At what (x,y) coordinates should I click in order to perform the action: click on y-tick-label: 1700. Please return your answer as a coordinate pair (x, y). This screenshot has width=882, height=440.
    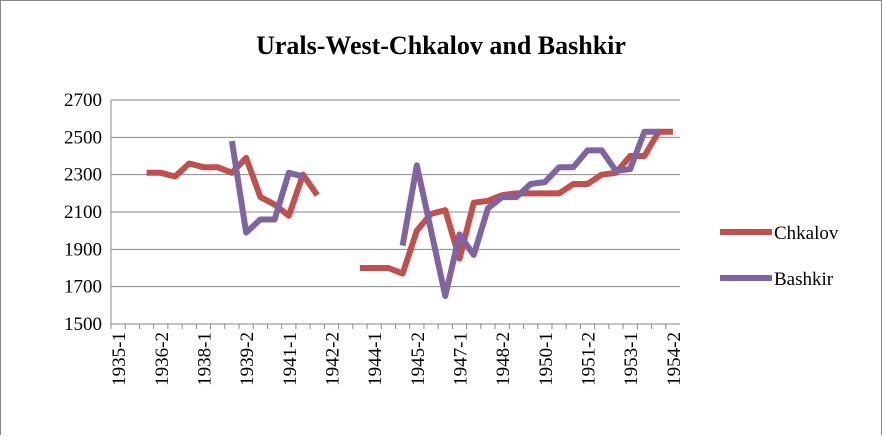
    Looking at the image, I should click on (83, 287).